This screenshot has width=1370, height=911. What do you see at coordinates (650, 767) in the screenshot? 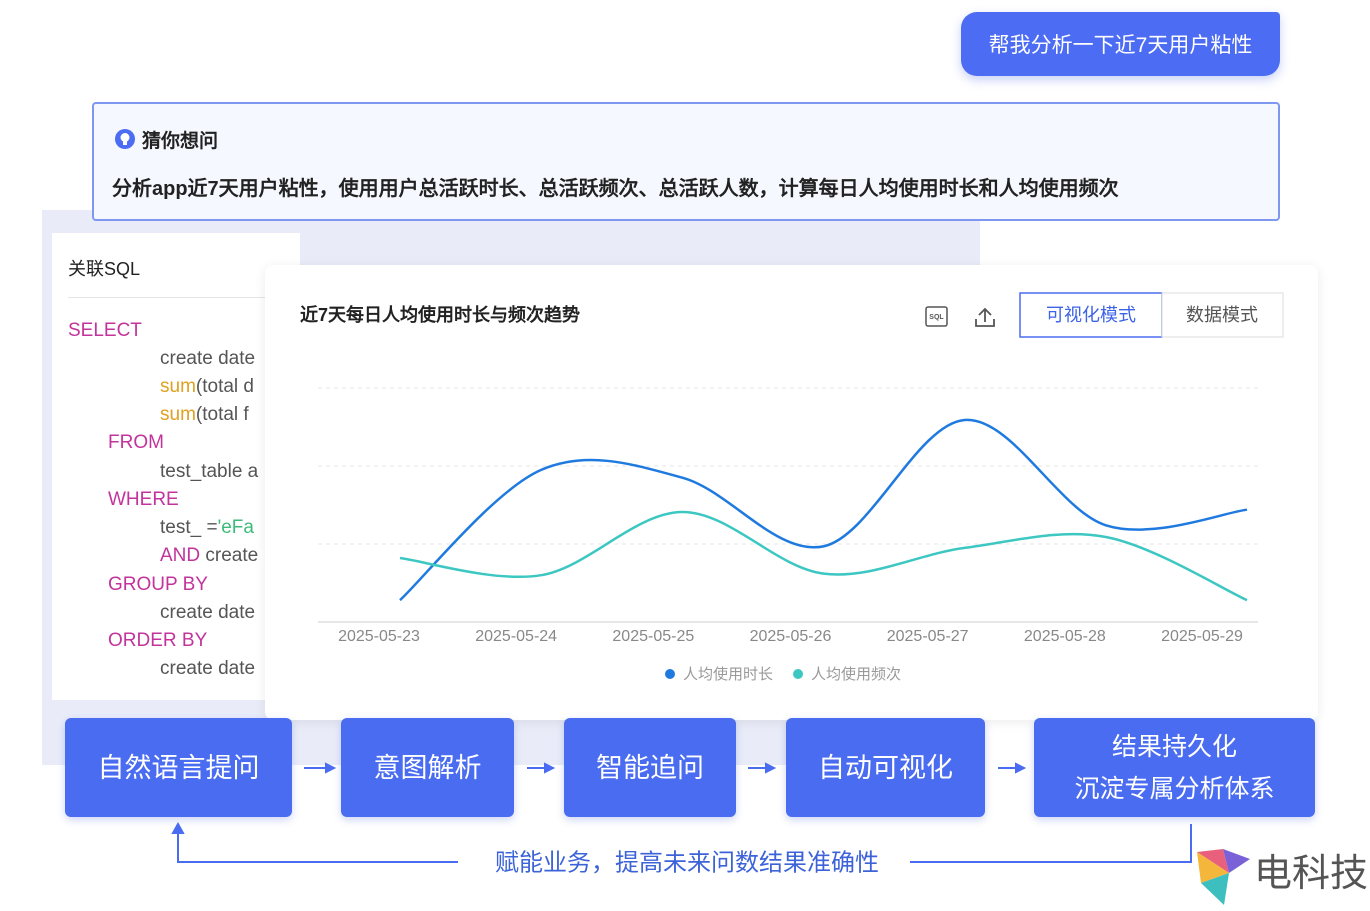
I see `flow-step: 智能追问` at bounding box center [650, 767].